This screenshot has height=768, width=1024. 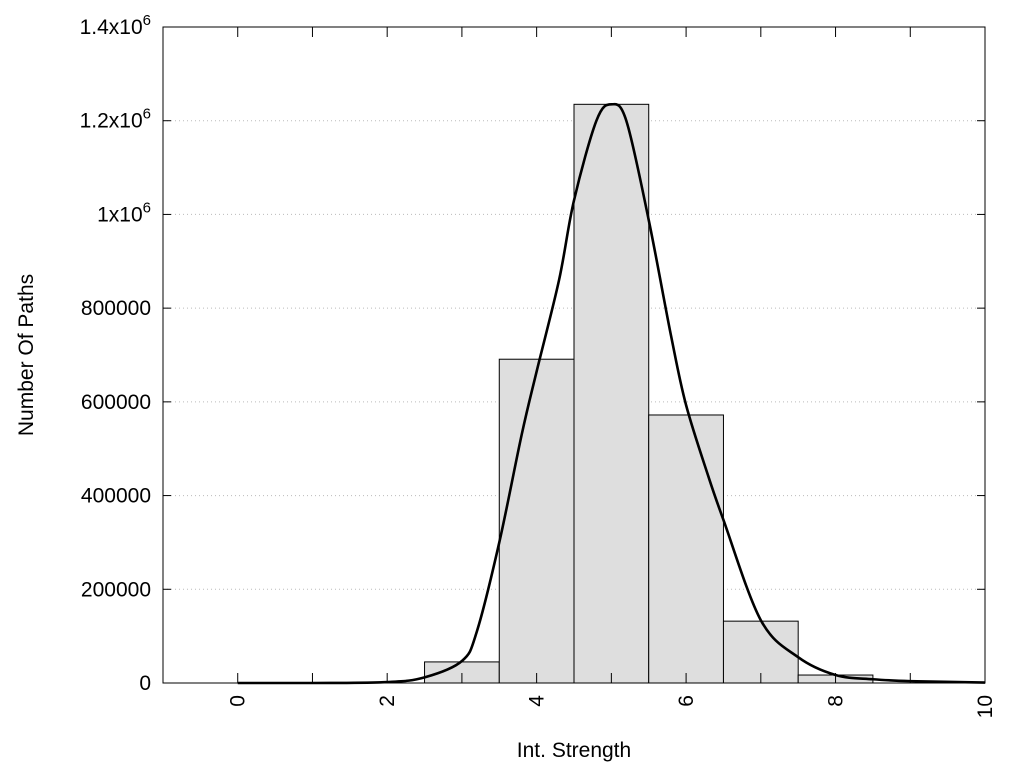 What do you see at coordinates (116, 402) in the screenshot?
I see `y-tick-label: 600000` at bounding box center [116, 402].